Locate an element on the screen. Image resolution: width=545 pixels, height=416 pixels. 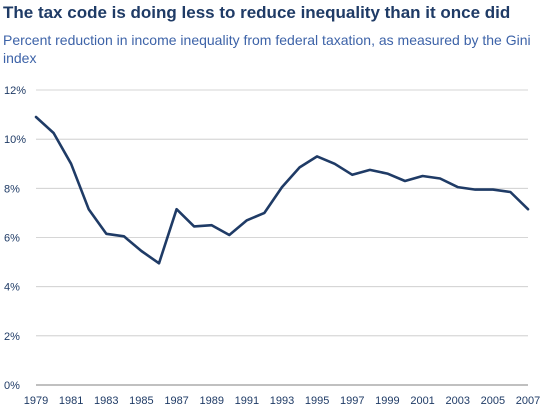
x-tick-label: 1989 is located at coordinates (211, 401).